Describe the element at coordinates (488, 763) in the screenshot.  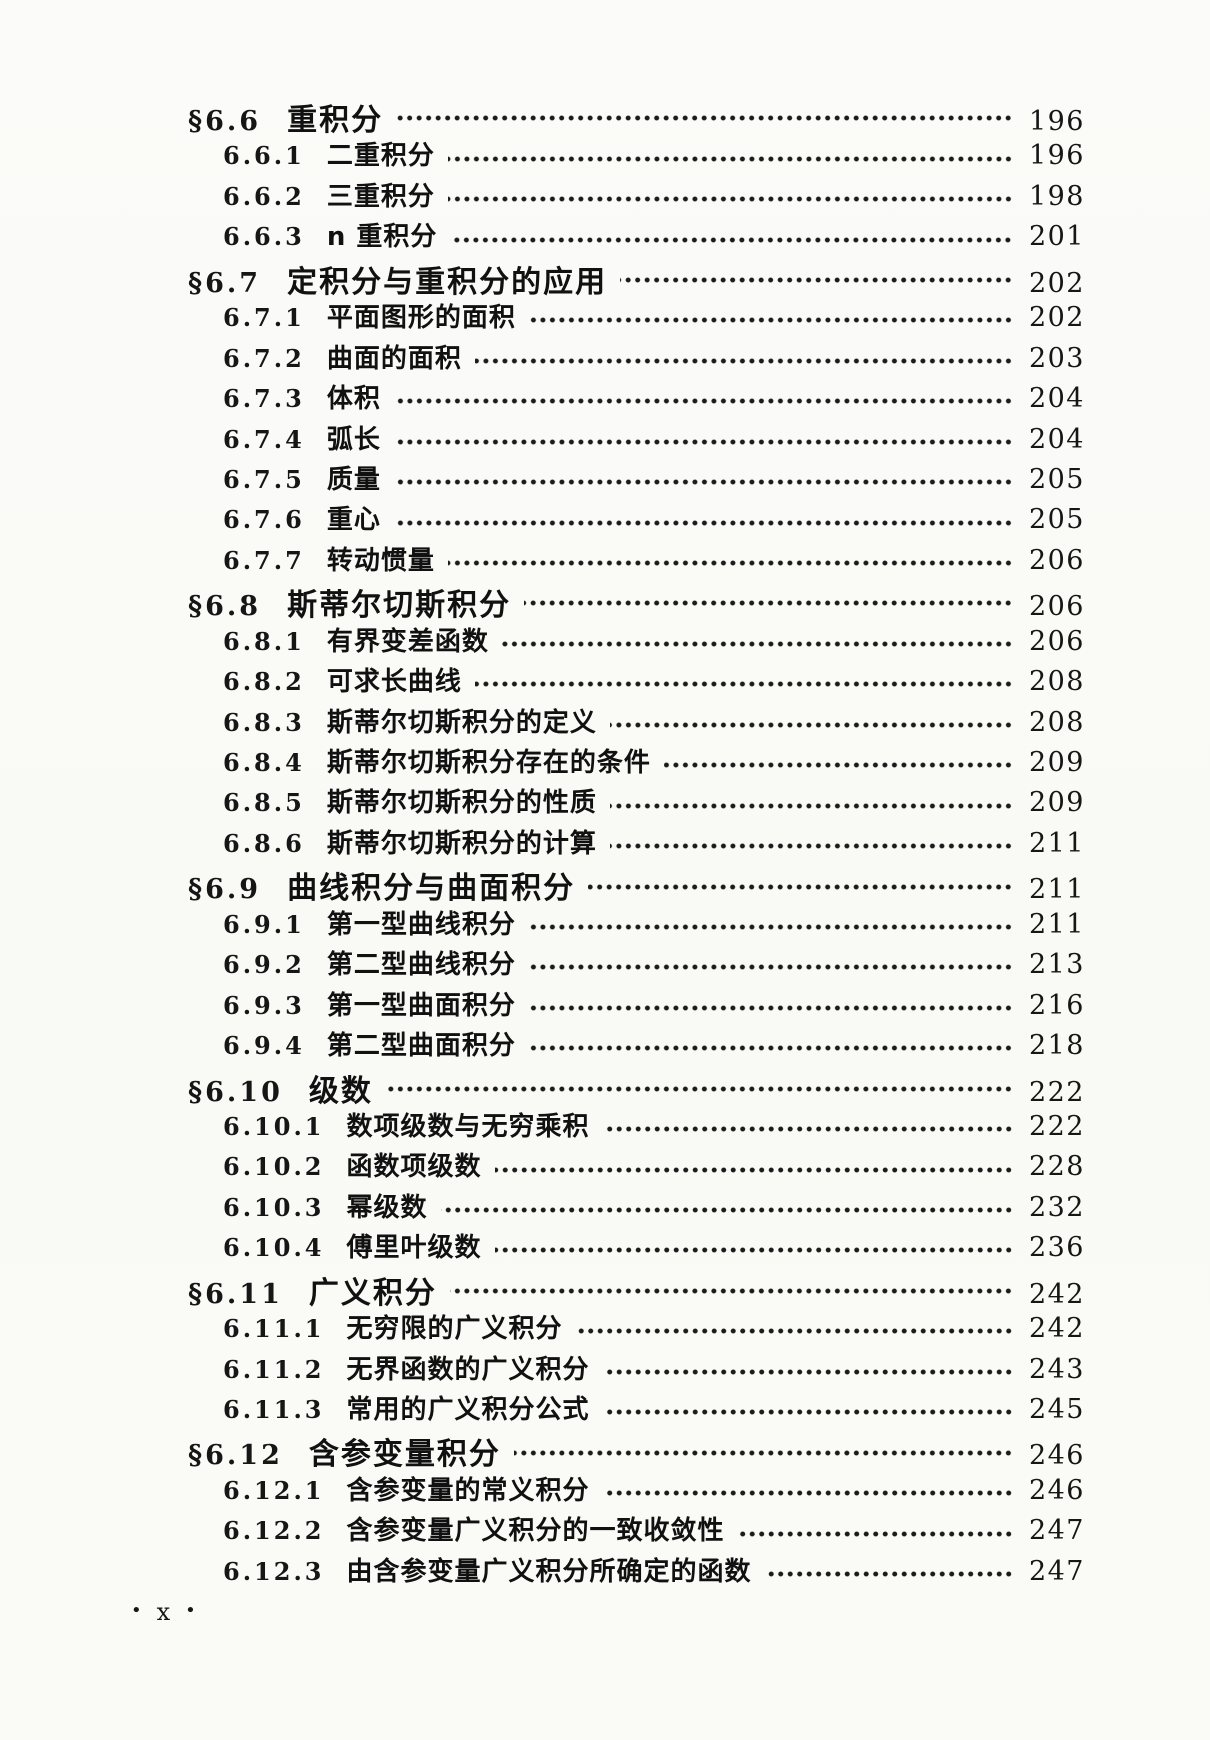
I see `entry-title: 斯蒂尔切斯积分存在的条件` at that location.